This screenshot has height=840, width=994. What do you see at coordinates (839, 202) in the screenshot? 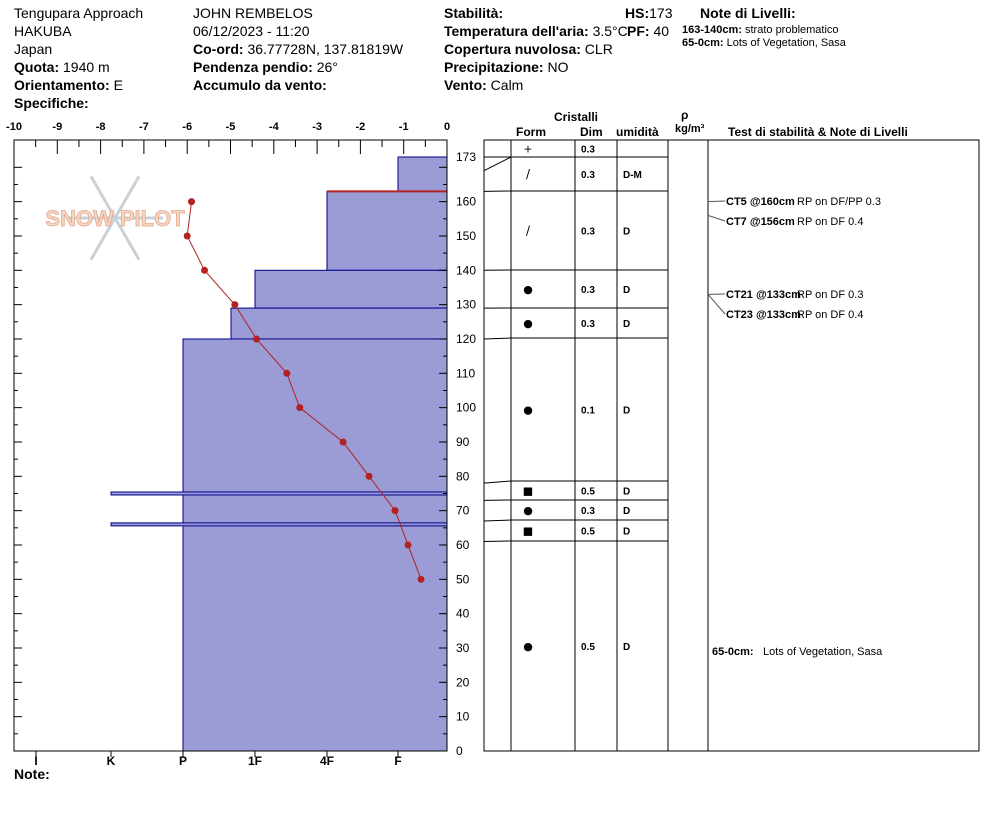
I see `stability-test-result: RP on DF/PP 0.3` at bounding box center [839, 202].